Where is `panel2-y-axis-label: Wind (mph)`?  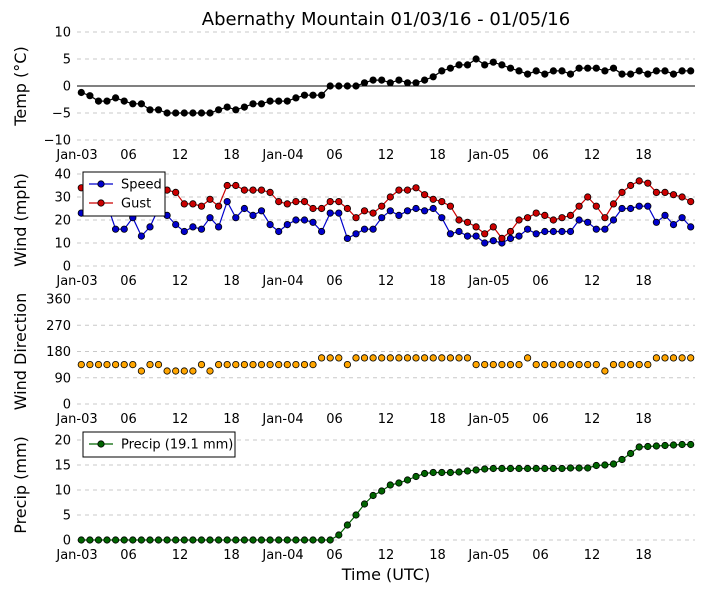
panel2-y-axis-label: Wind (mph) is located at coordinates (20, 220).